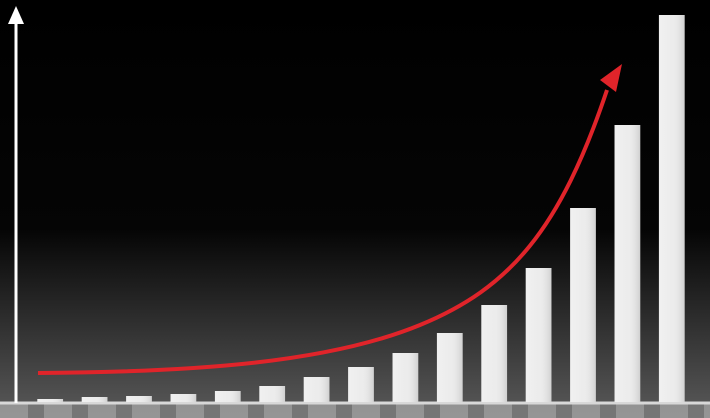  What do you see at coordinates (16, 15) in the screenshot?
I see `y-axis-arrow` at bounding box center [16, 15].